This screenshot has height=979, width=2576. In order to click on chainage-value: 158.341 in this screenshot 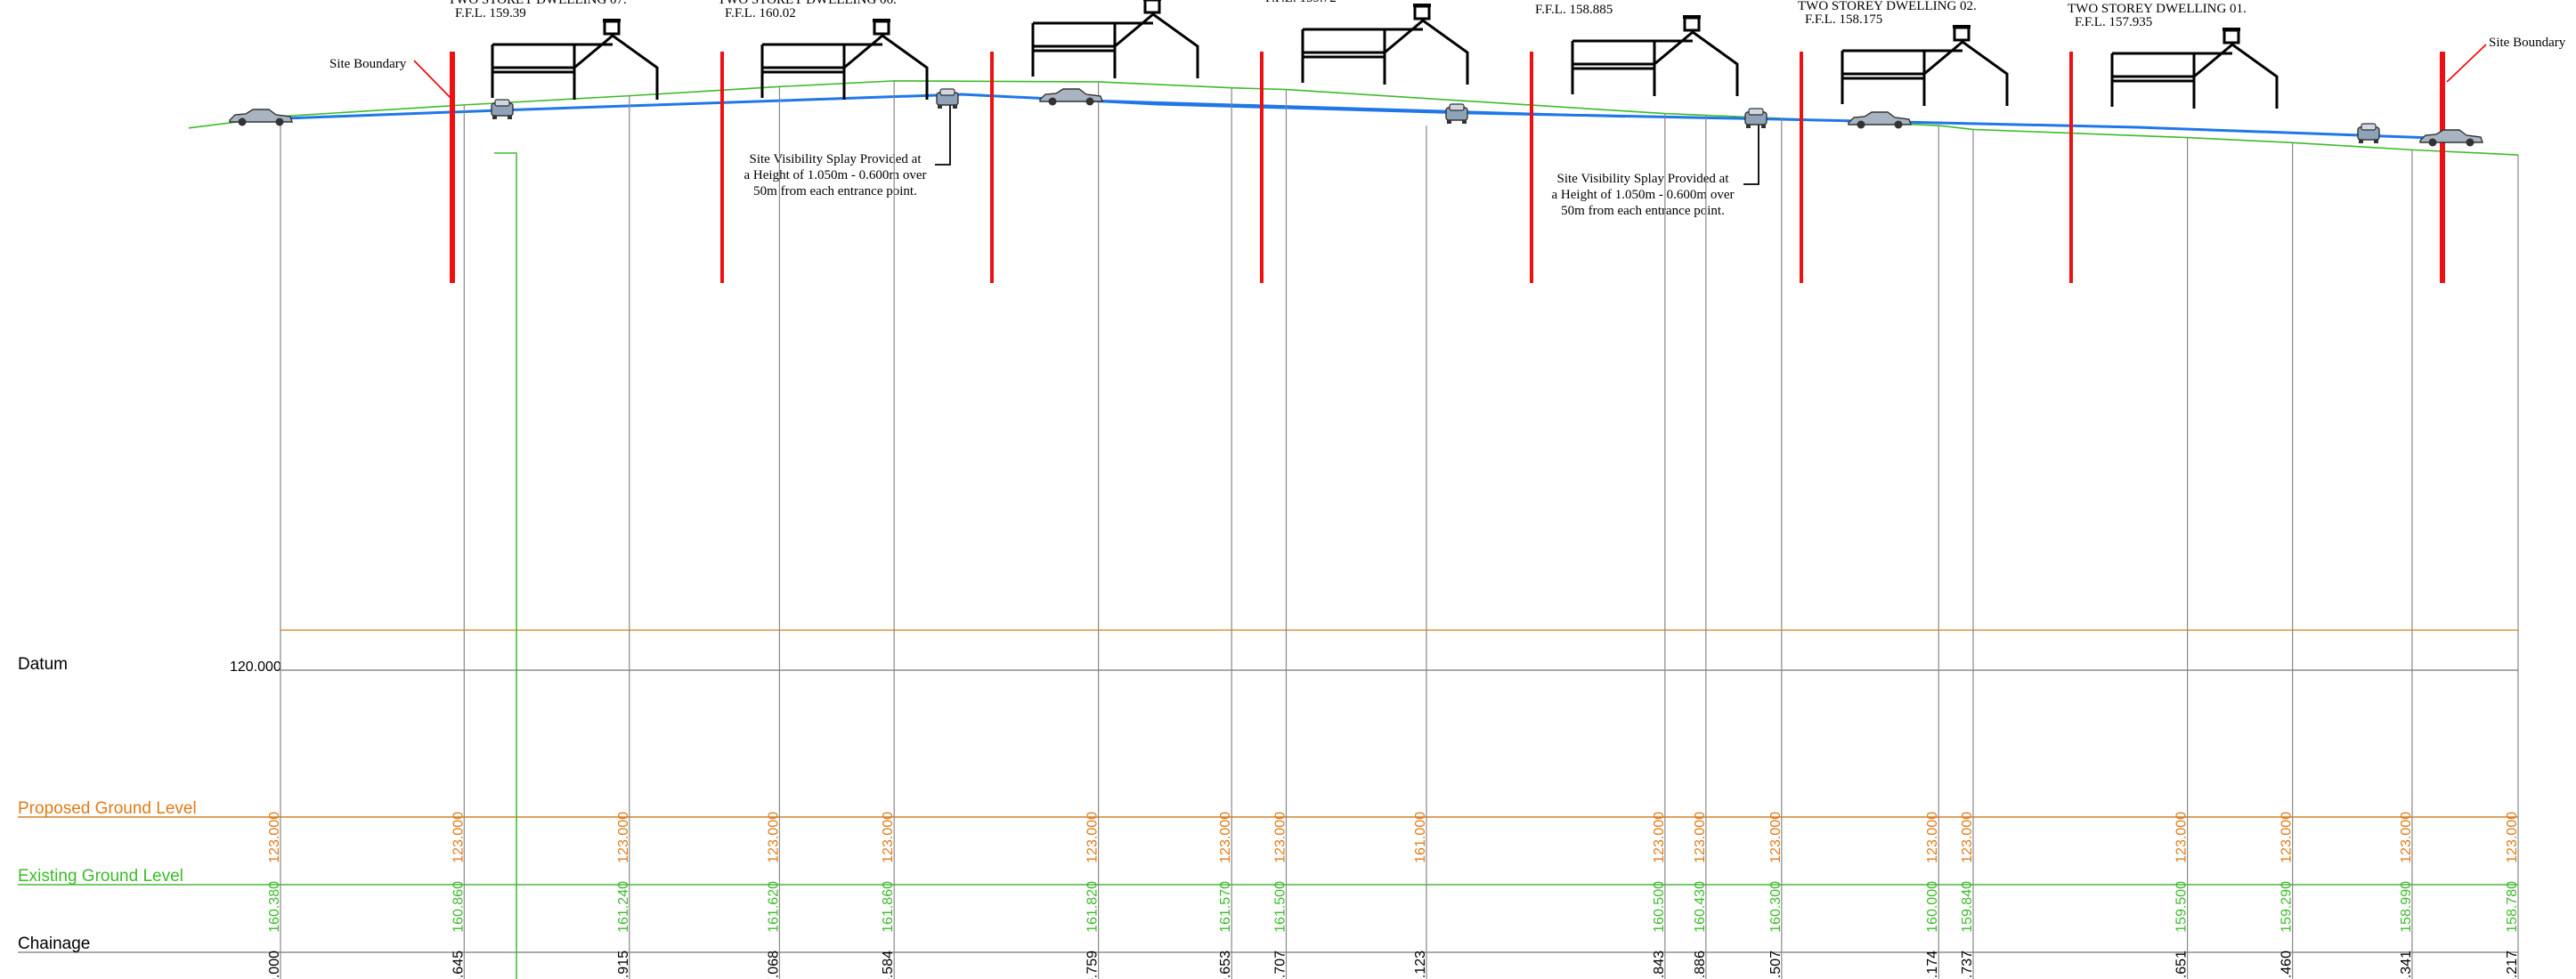, I will do `click(2406, 965)`.